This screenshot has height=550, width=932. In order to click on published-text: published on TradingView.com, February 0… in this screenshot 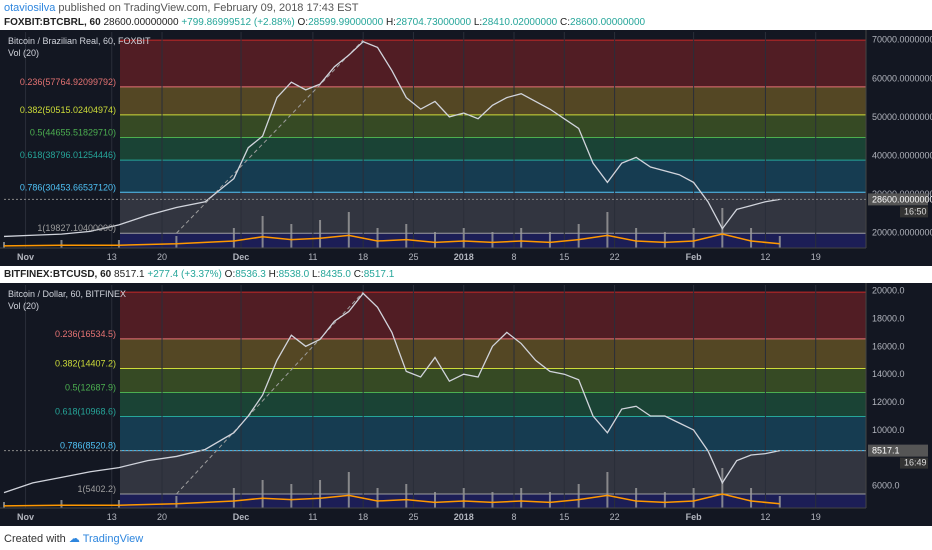, I will do `click(208, 8)`.